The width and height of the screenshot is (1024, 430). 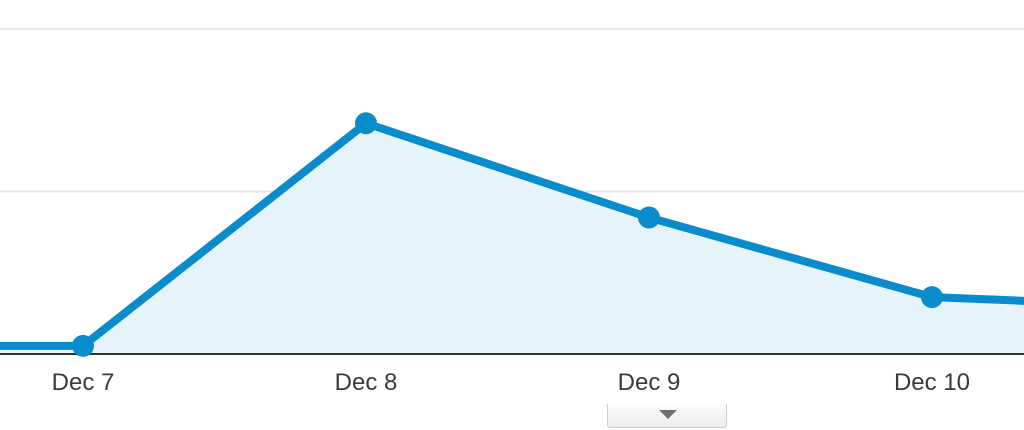 I want to click on x-tick-label: Dec 7, so click(x=83, y=382).